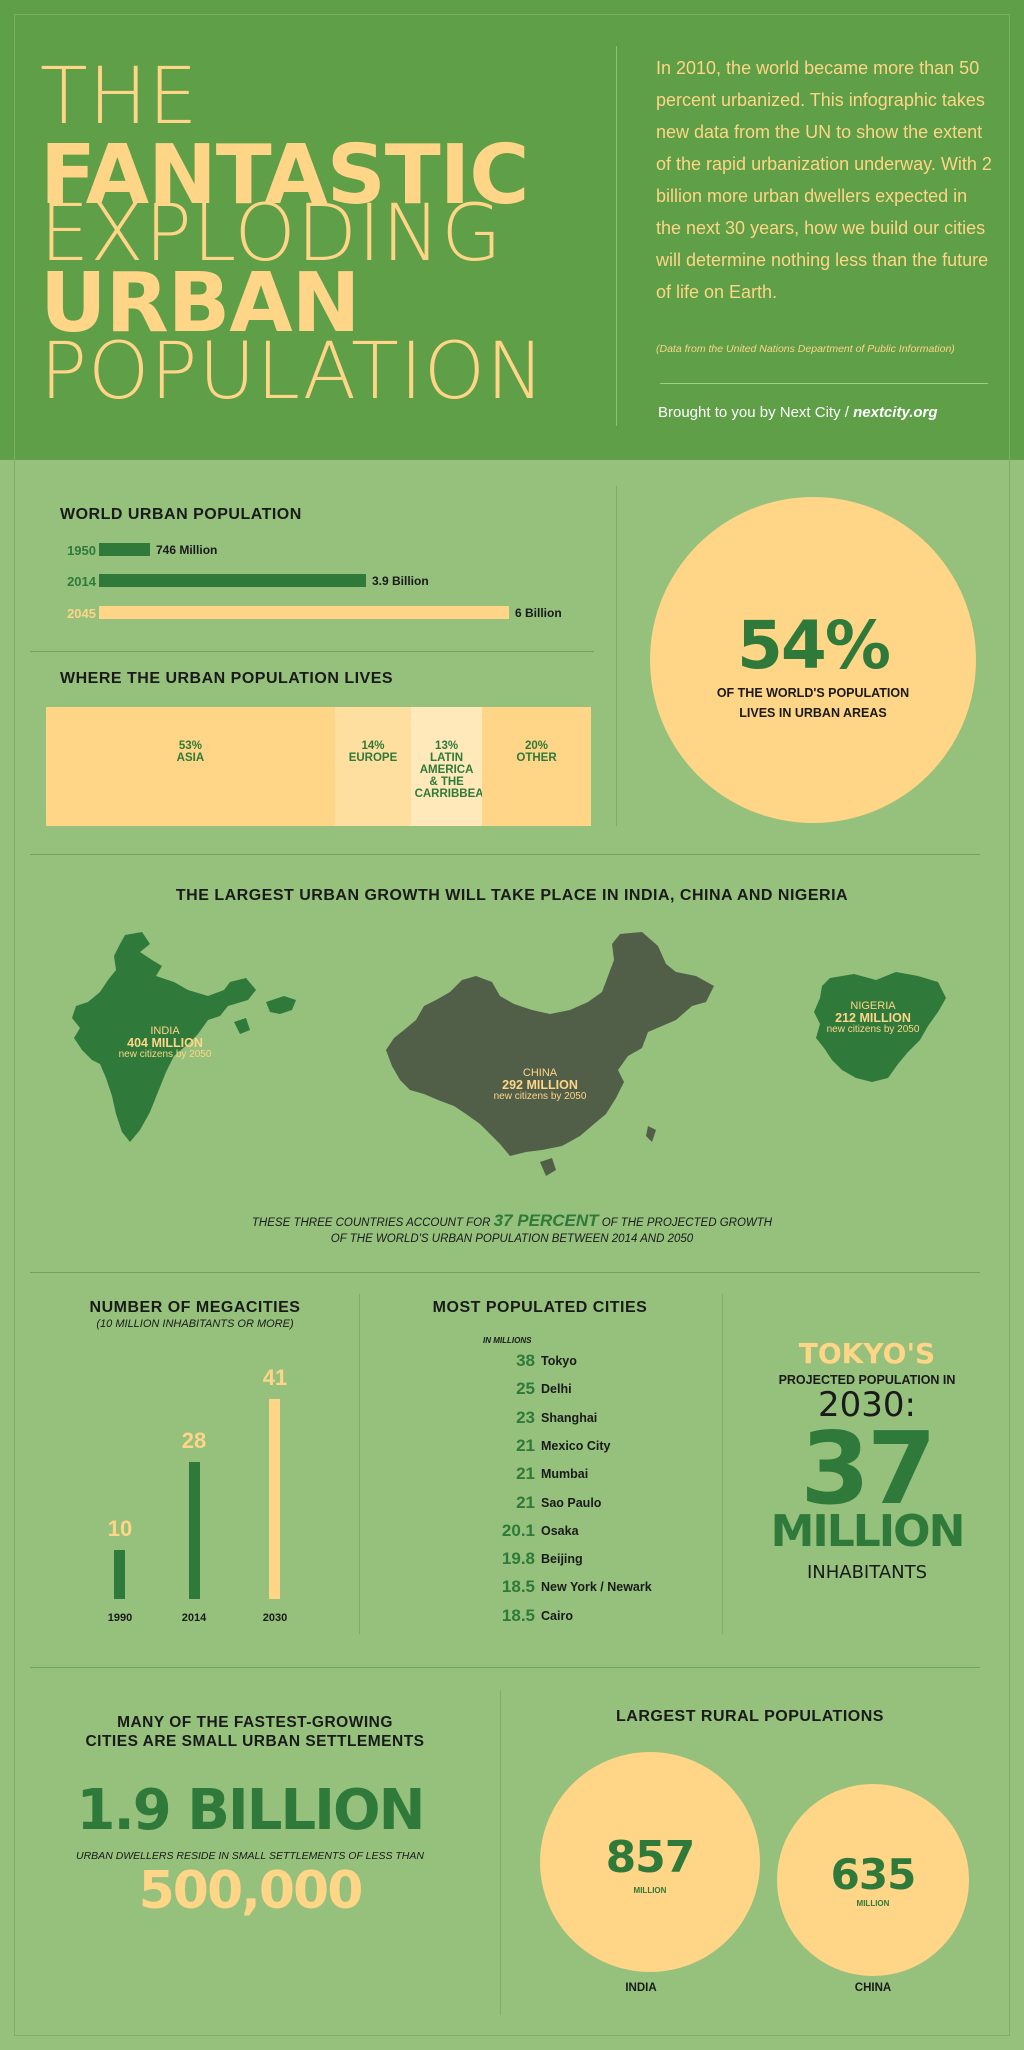 Image resolution: width=1024 pixels, height=2050 pixels. I want to click on megacities-heading: NUMBER OF MEGACITIES, so click(195, 1307).